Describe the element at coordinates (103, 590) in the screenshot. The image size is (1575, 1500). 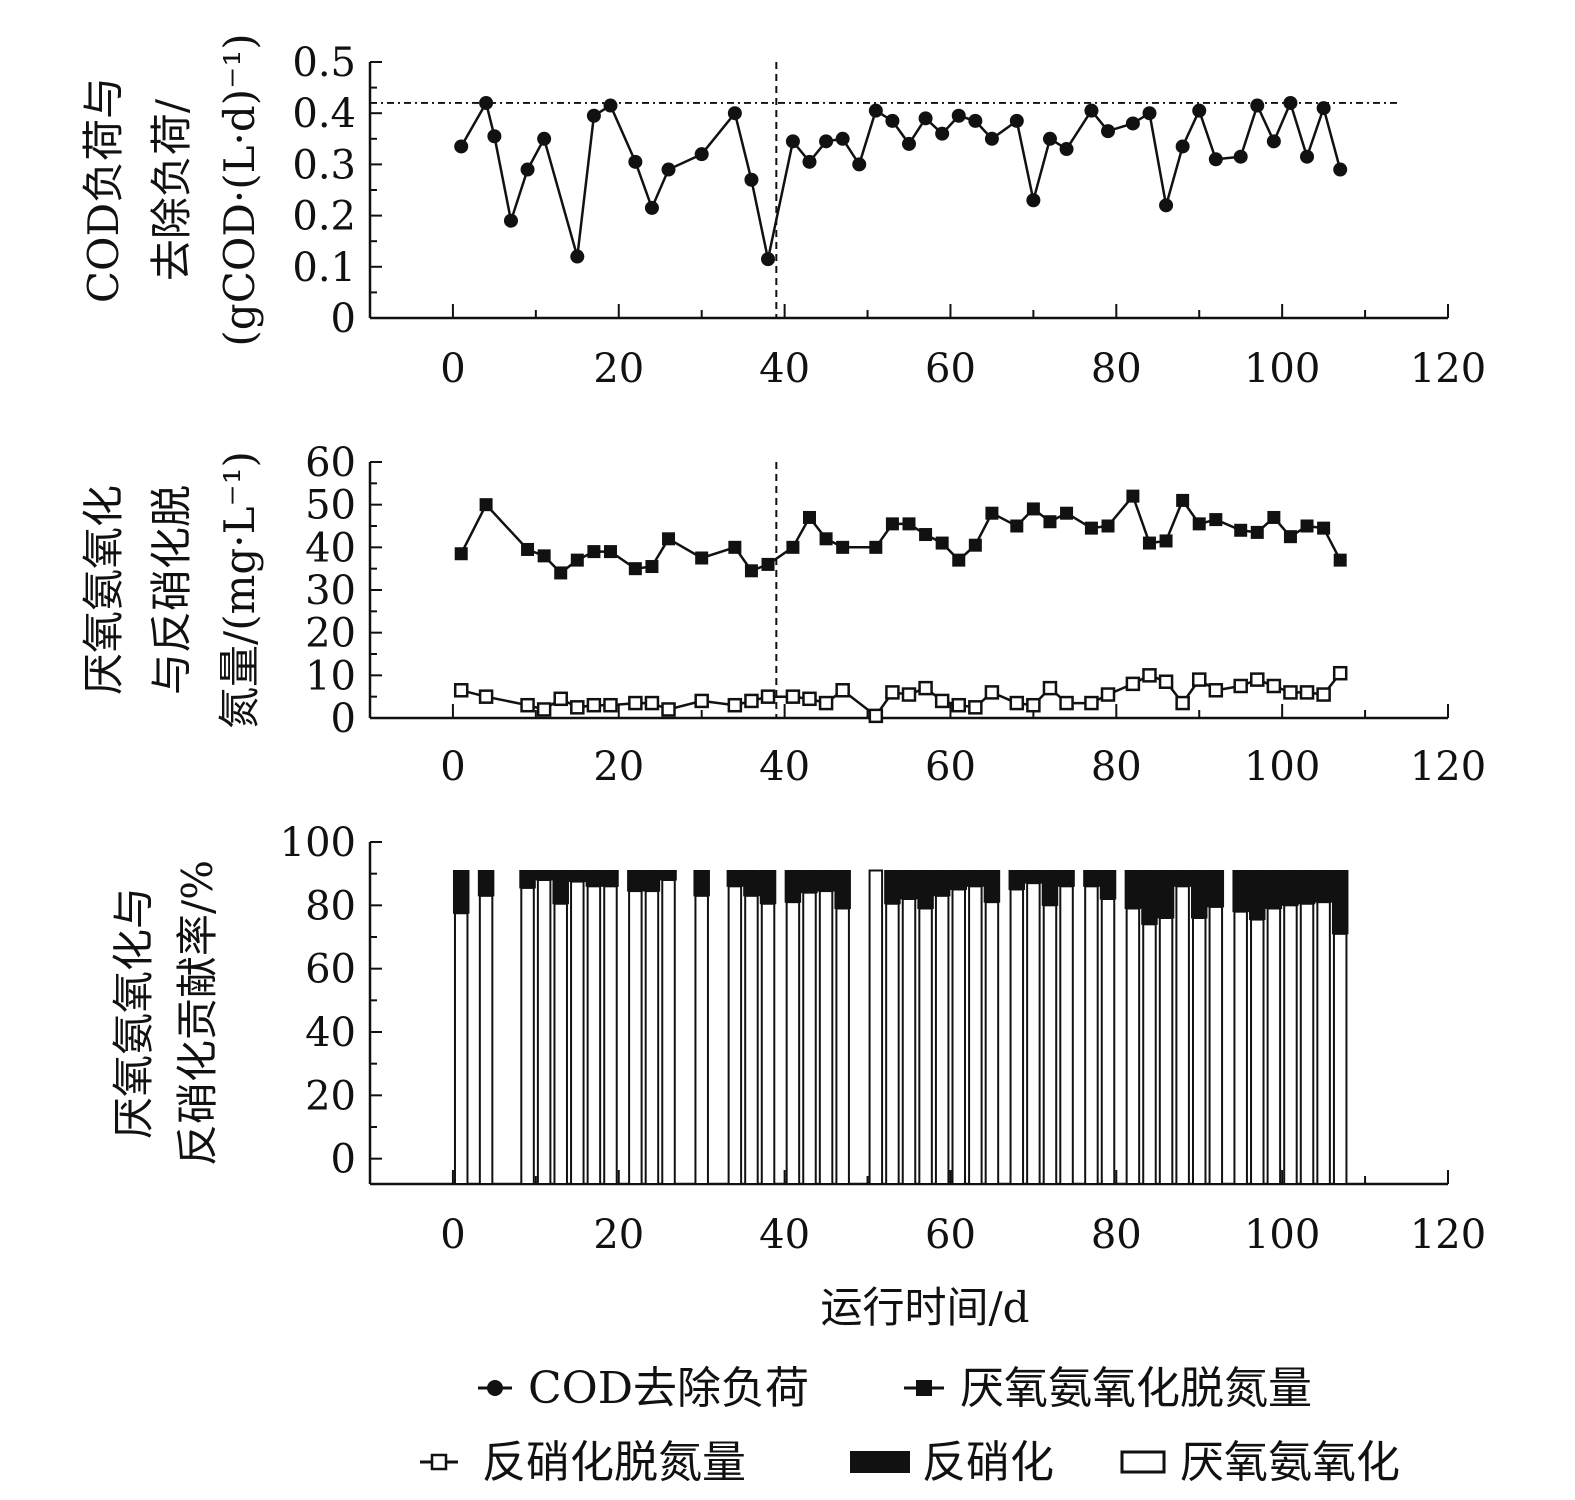
I see `y-axis-title-line: 厌氧氨氧化` at that location.